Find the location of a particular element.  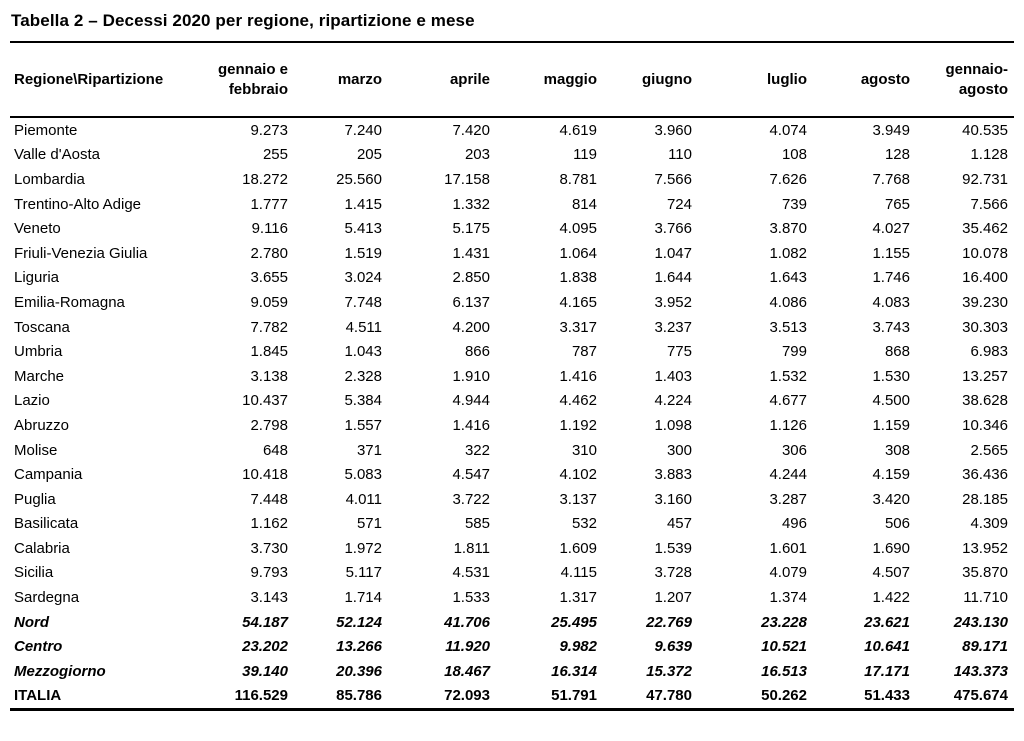

value-cell: 1.192 is located at coordinates (578, 425).